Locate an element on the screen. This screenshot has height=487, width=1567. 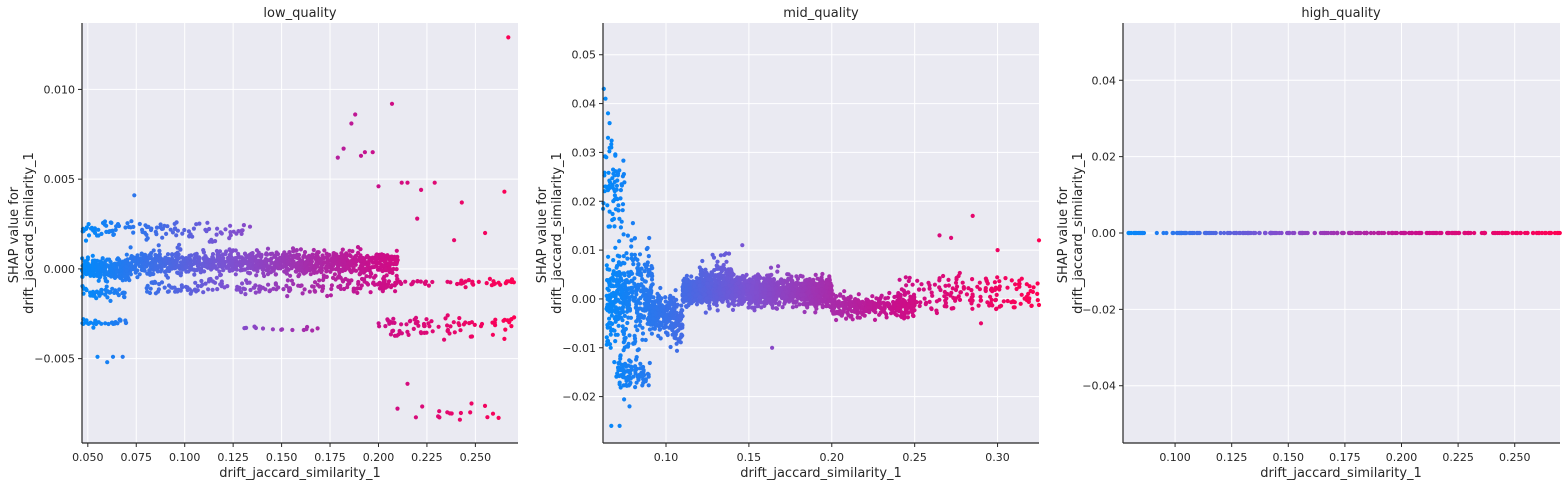
y-tick-label: 0.010 is located at coordinates (60, 89).